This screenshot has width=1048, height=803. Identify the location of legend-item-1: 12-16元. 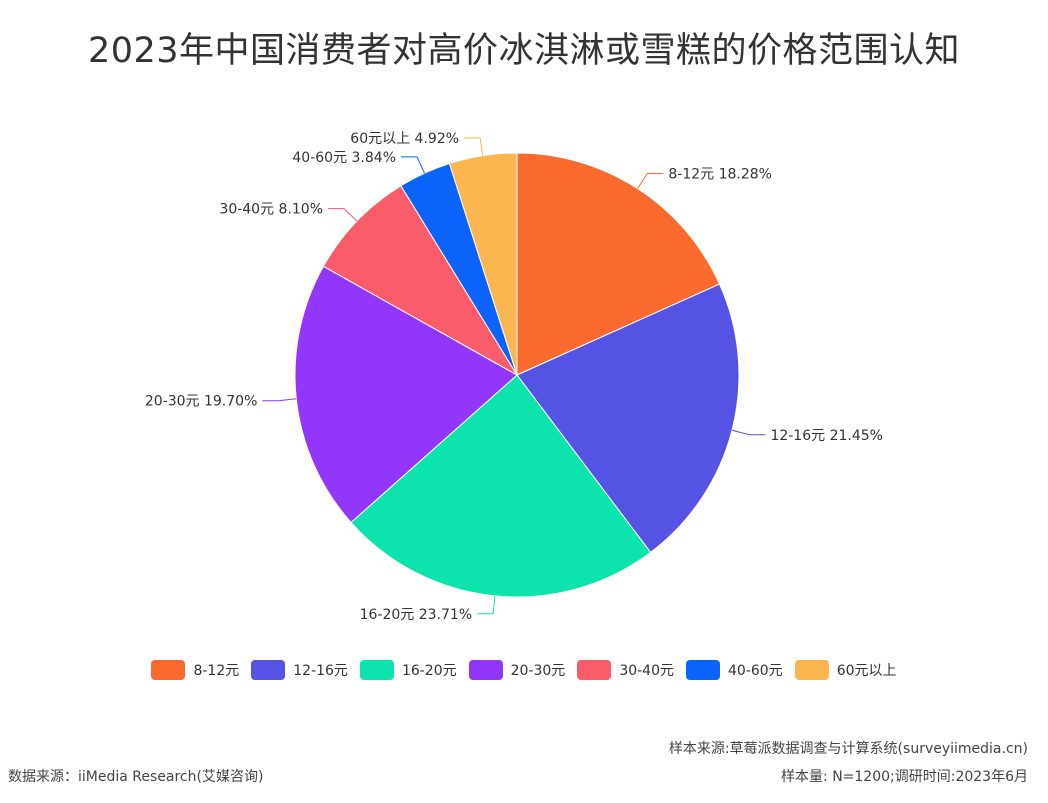
(299, 670).